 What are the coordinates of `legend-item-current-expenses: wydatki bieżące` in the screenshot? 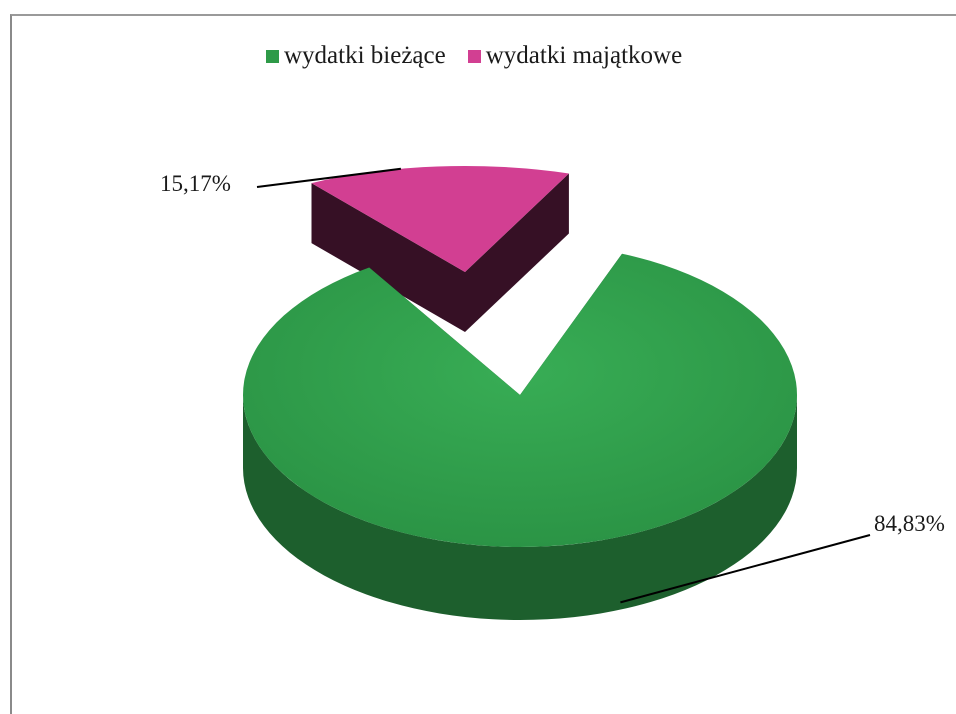 It's located at (356, 56).